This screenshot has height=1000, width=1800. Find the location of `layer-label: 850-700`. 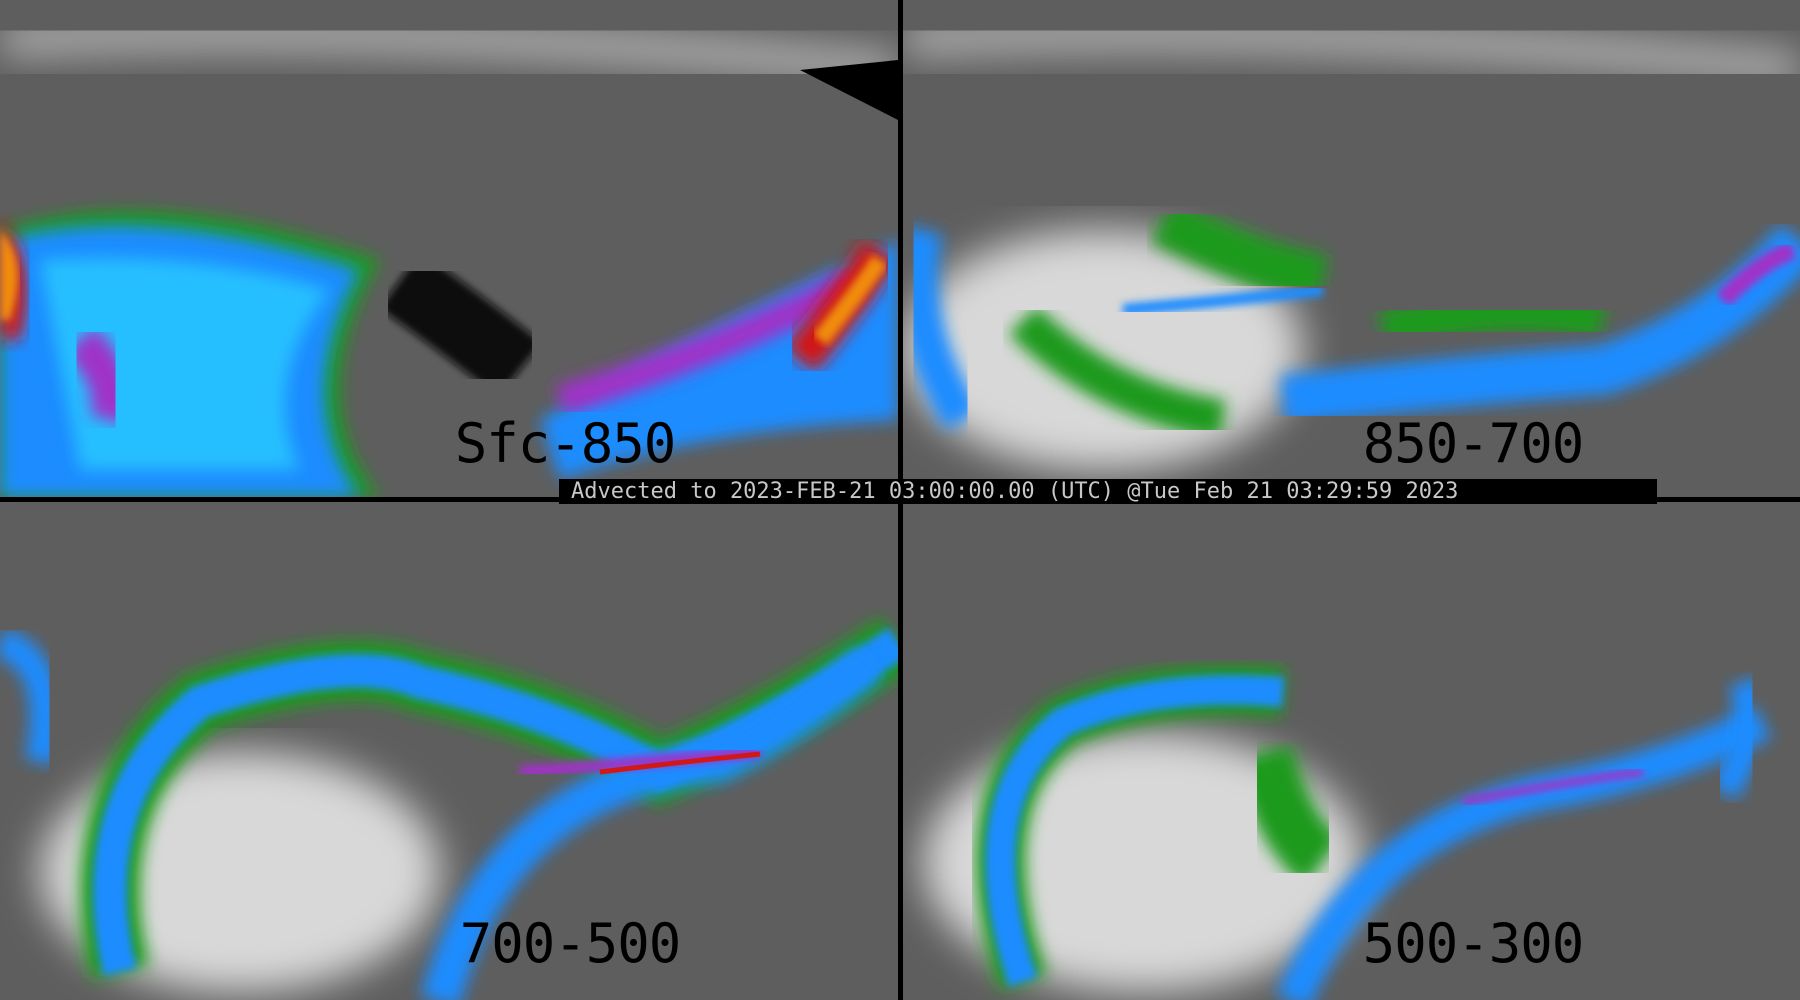

layer-label: 850-700 is located at coordinates (1473, 443).